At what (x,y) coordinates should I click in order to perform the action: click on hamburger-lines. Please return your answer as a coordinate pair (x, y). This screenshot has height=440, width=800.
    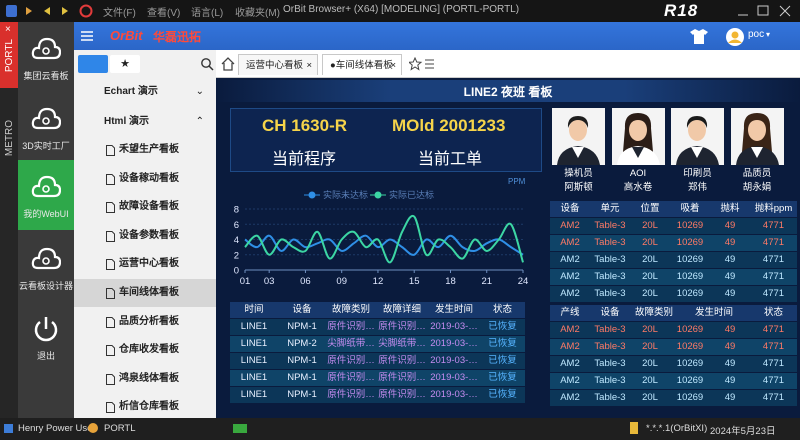
    Looking at the image, I should click on (87, 36).